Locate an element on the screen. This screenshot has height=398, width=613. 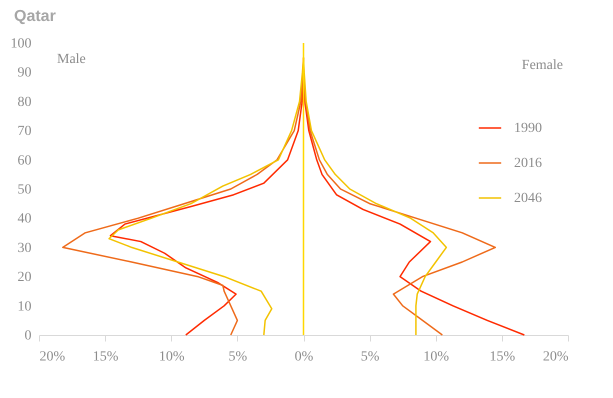
y-tick-label: 100 is located at coordinates (21, 44).